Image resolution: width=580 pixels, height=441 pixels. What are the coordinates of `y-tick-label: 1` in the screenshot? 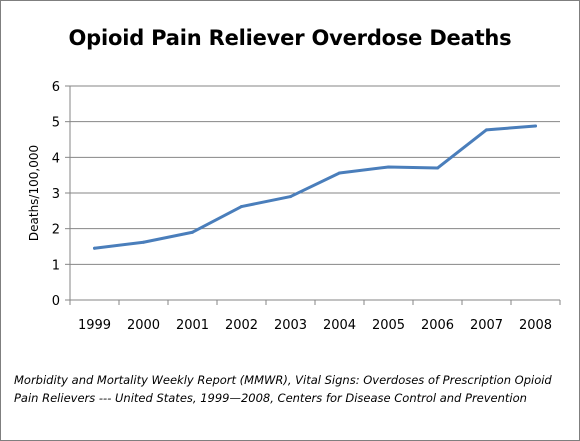 It's located at (56, 265).